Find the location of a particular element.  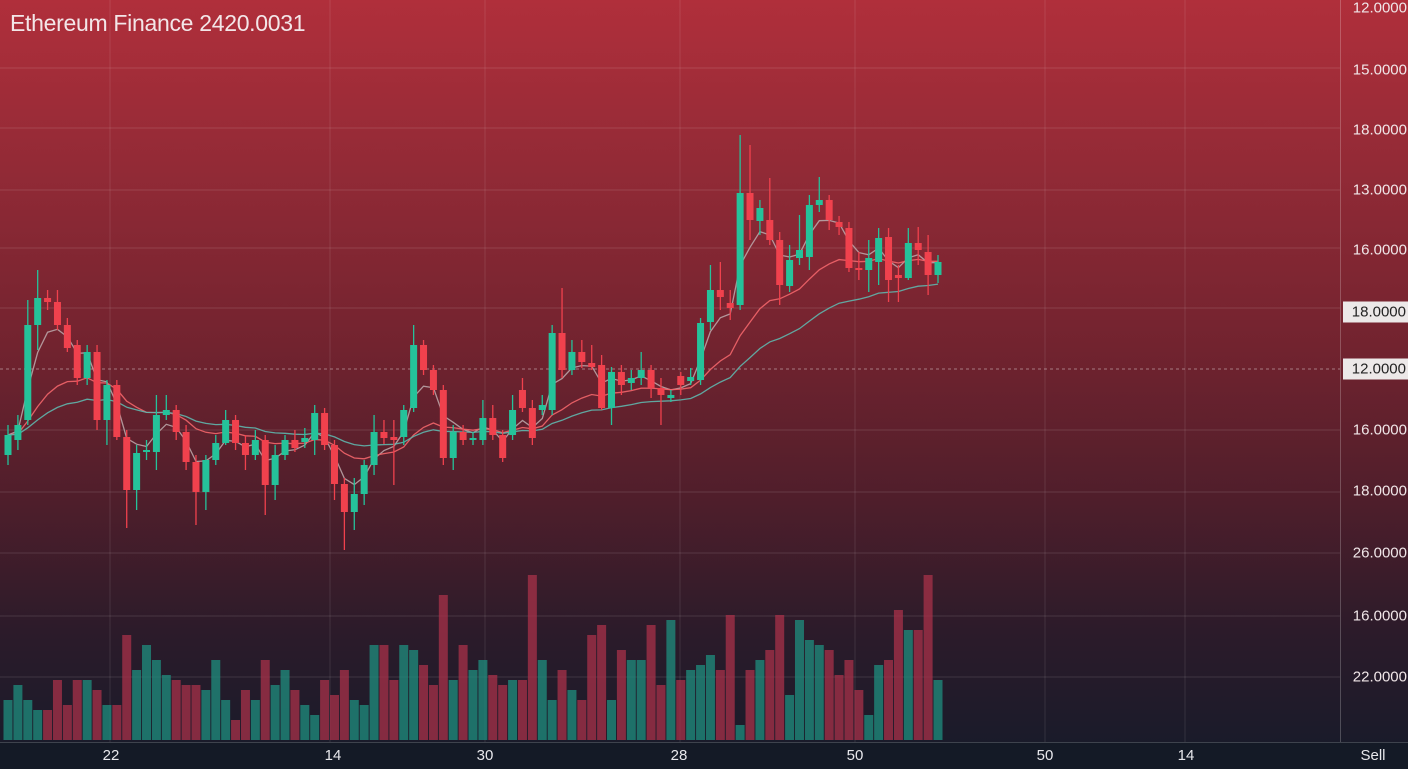

volume-bars is located at coordinates (473, 657).